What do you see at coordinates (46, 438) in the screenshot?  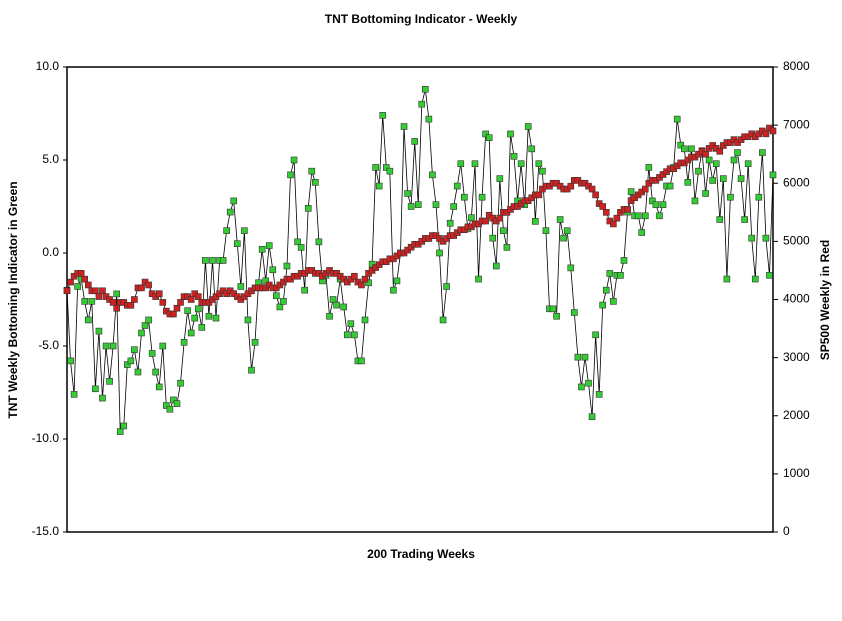 I see `y-tick-label: -10.0` at bounding box center [46, 438].